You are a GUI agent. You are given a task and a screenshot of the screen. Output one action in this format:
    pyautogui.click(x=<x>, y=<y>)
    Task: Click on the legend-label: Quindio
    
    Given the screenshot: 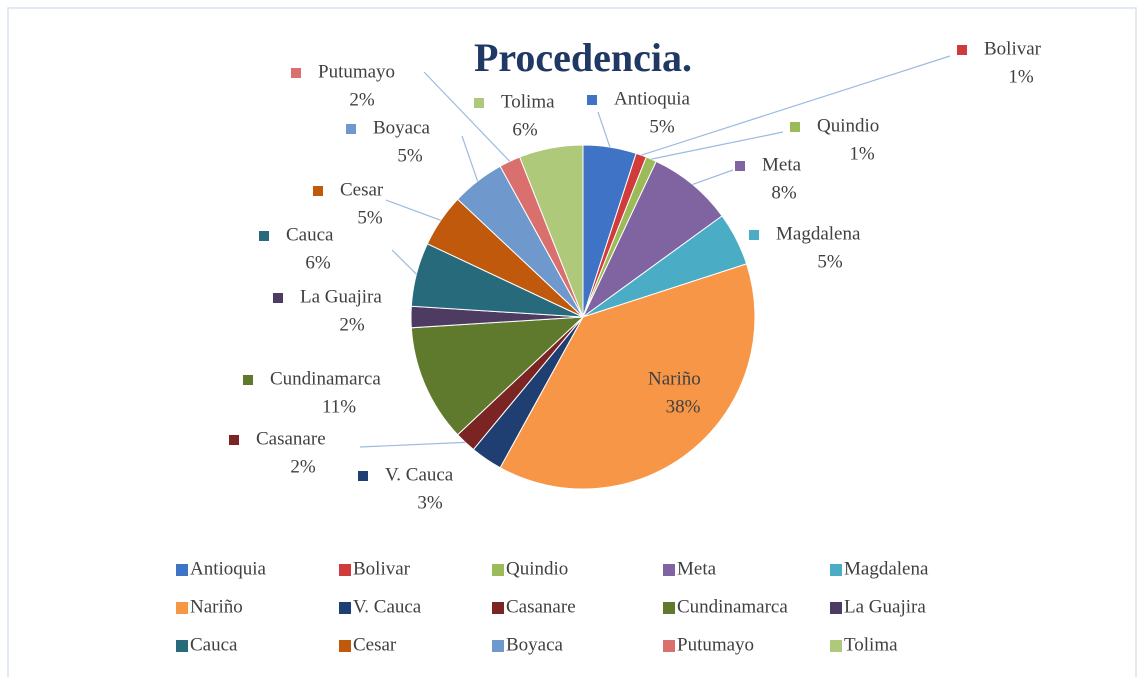 What is the action you would take?
    pyautogui.click(x=537, y=568)
    